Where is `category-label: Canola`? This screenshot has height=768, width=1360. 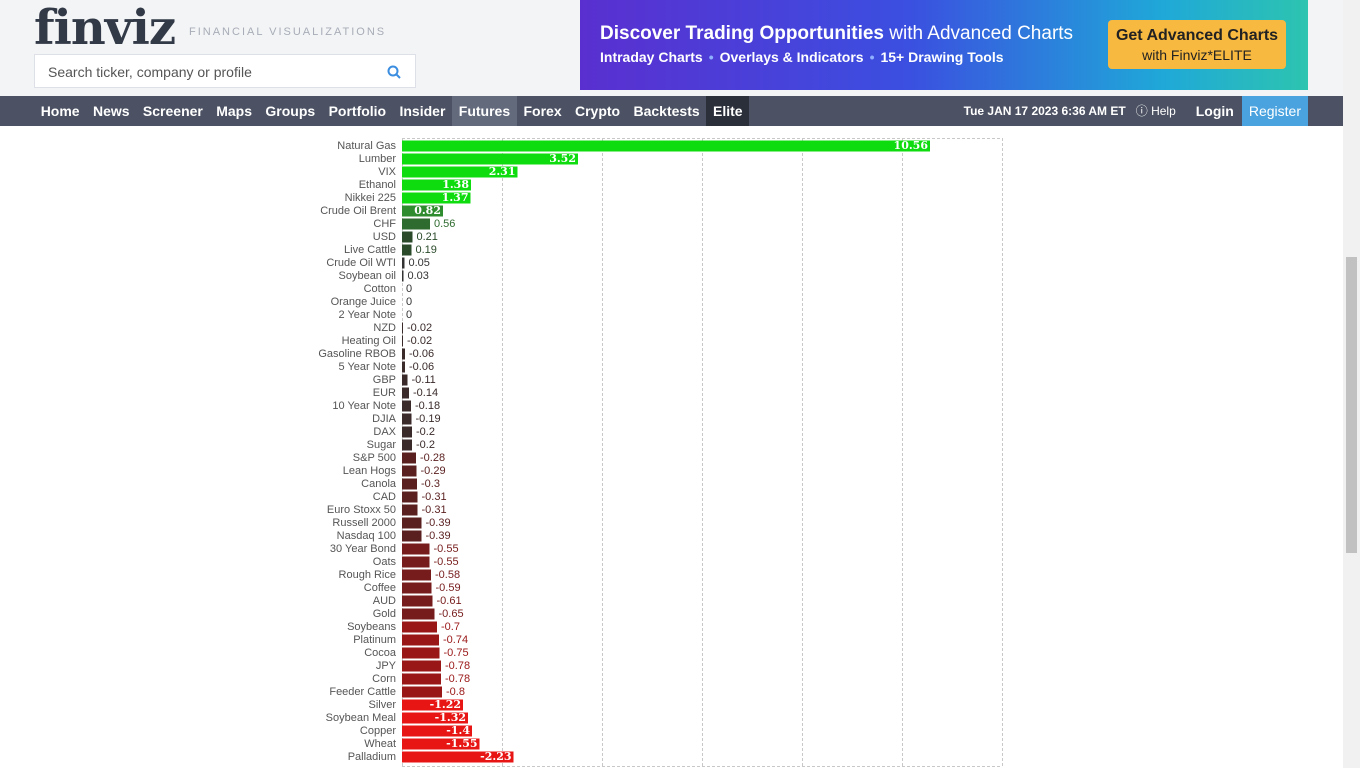 category-label: Canola is located at coordinates (379, 484).